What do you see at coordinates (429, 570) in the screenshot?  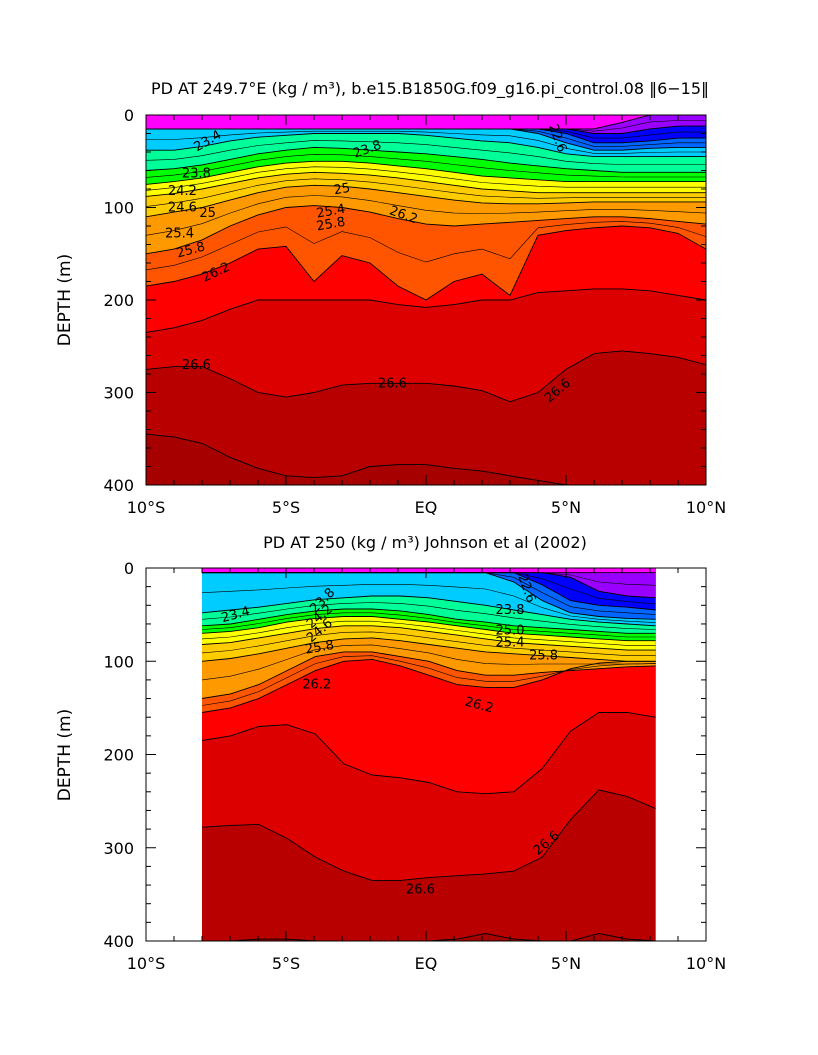 I see `density-band` at bounding box center [429, 570].